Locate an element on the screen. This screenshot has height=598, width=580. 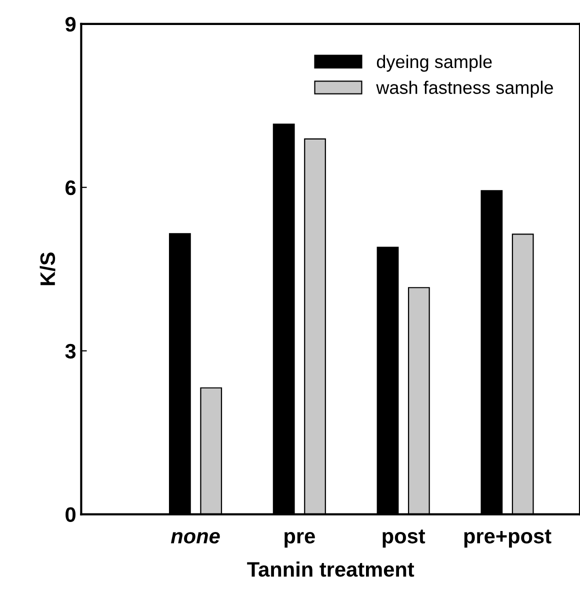
legend-label: dyeing sample is located at coordinates (434, 63).